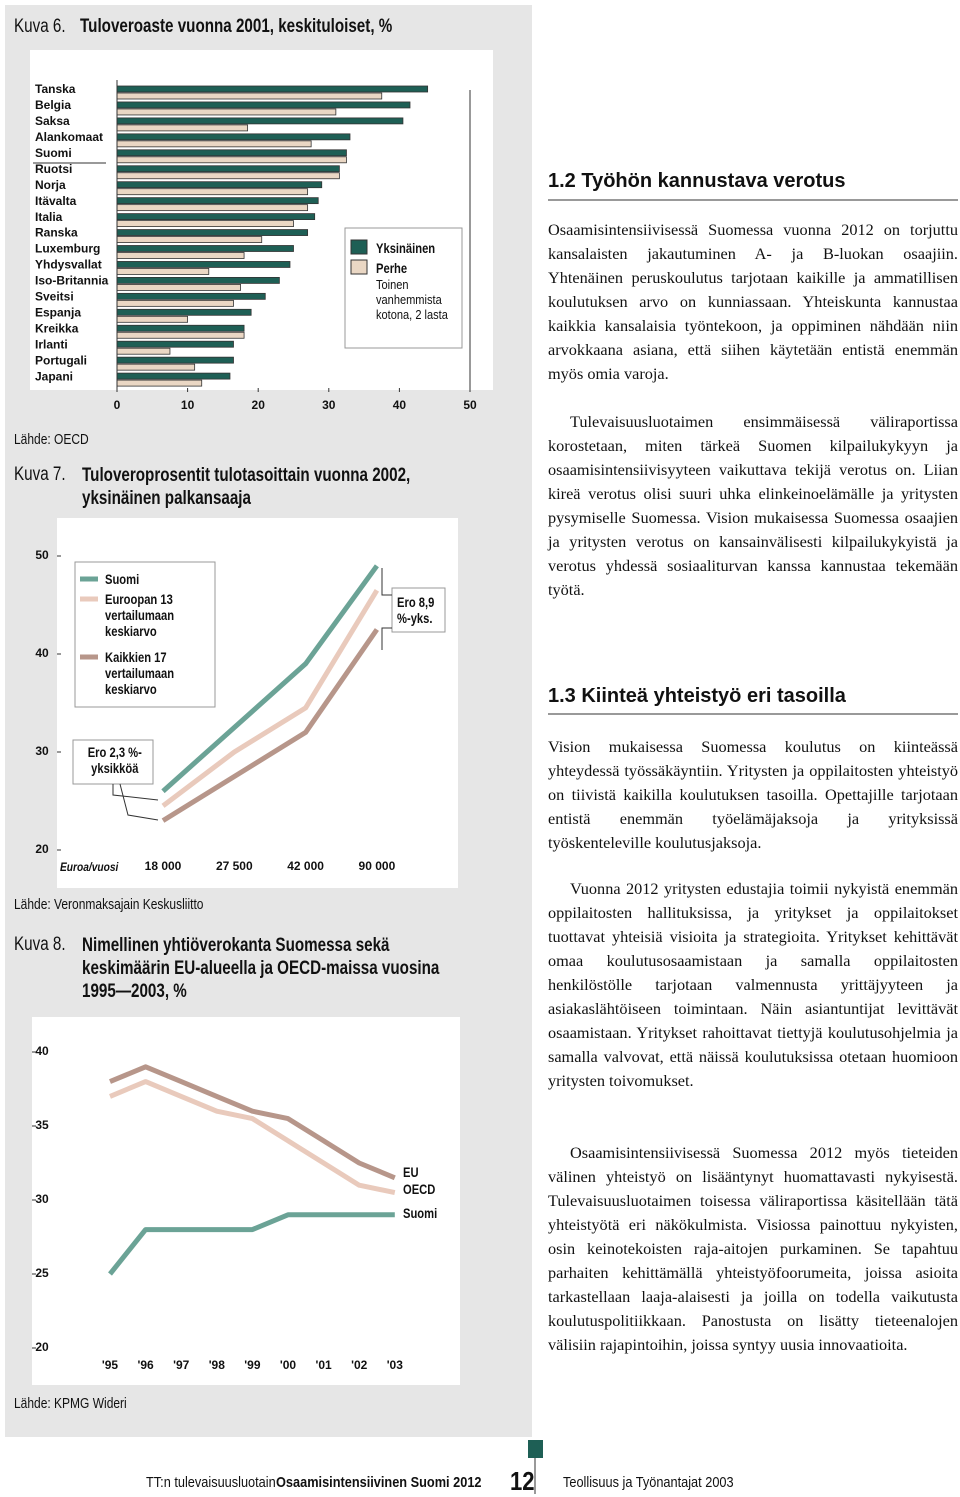  I want to click on category-label: Yhdysvallat, so click(68, 265).